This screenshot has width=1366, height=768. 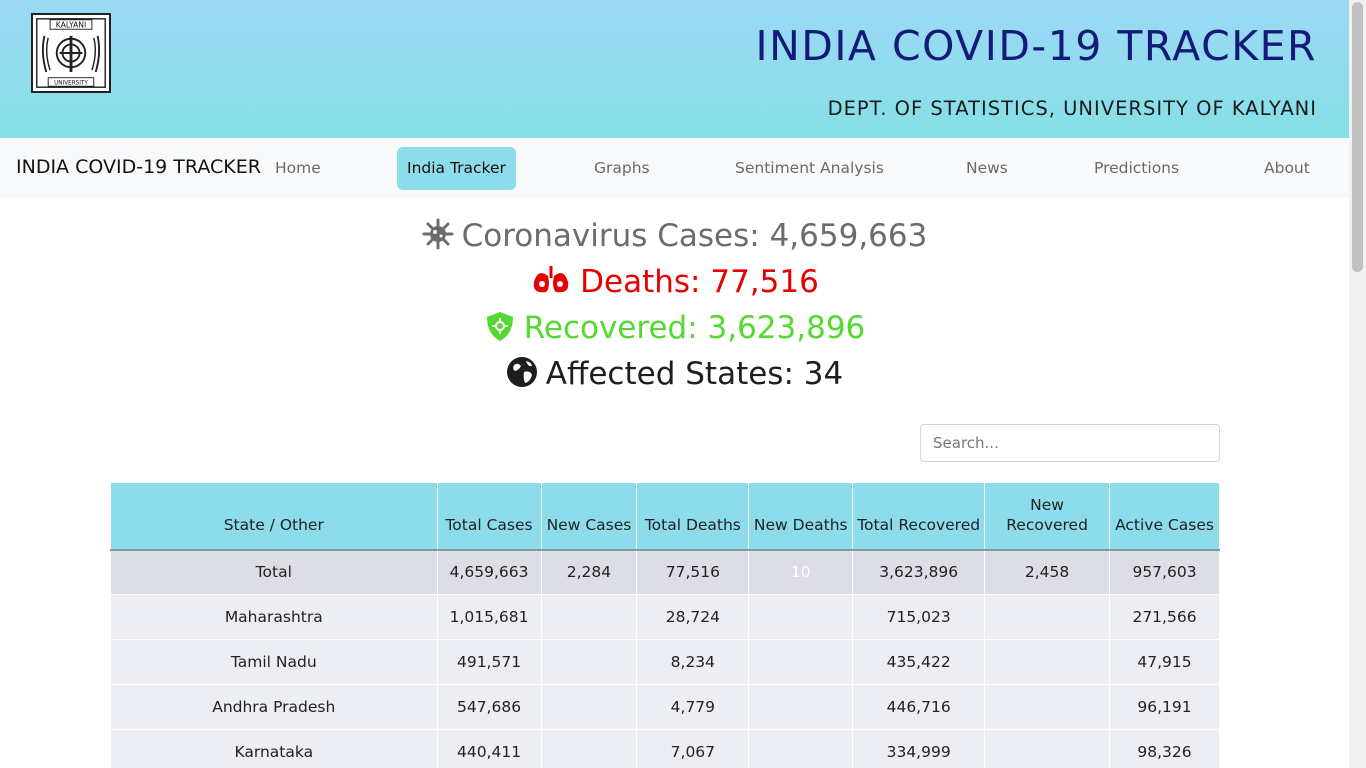 What do you see at coordinates (1357, 137) in the screenshot?
I see `scrollbar-thumb` at bounding box center [1357, 137].